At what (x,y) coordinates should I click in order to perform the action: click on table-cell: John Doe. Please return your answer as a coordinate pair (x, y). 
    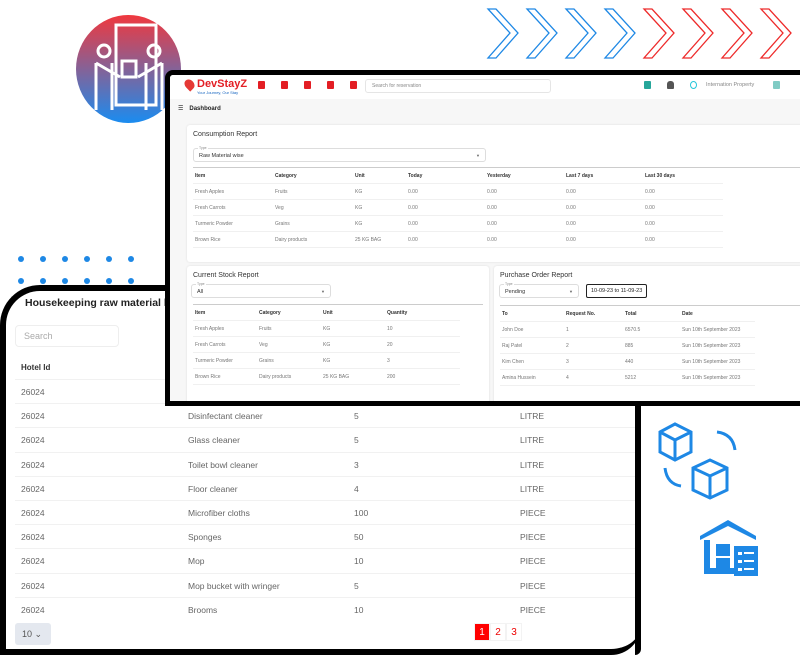
    Looking at the image, I should click on (513, 330).